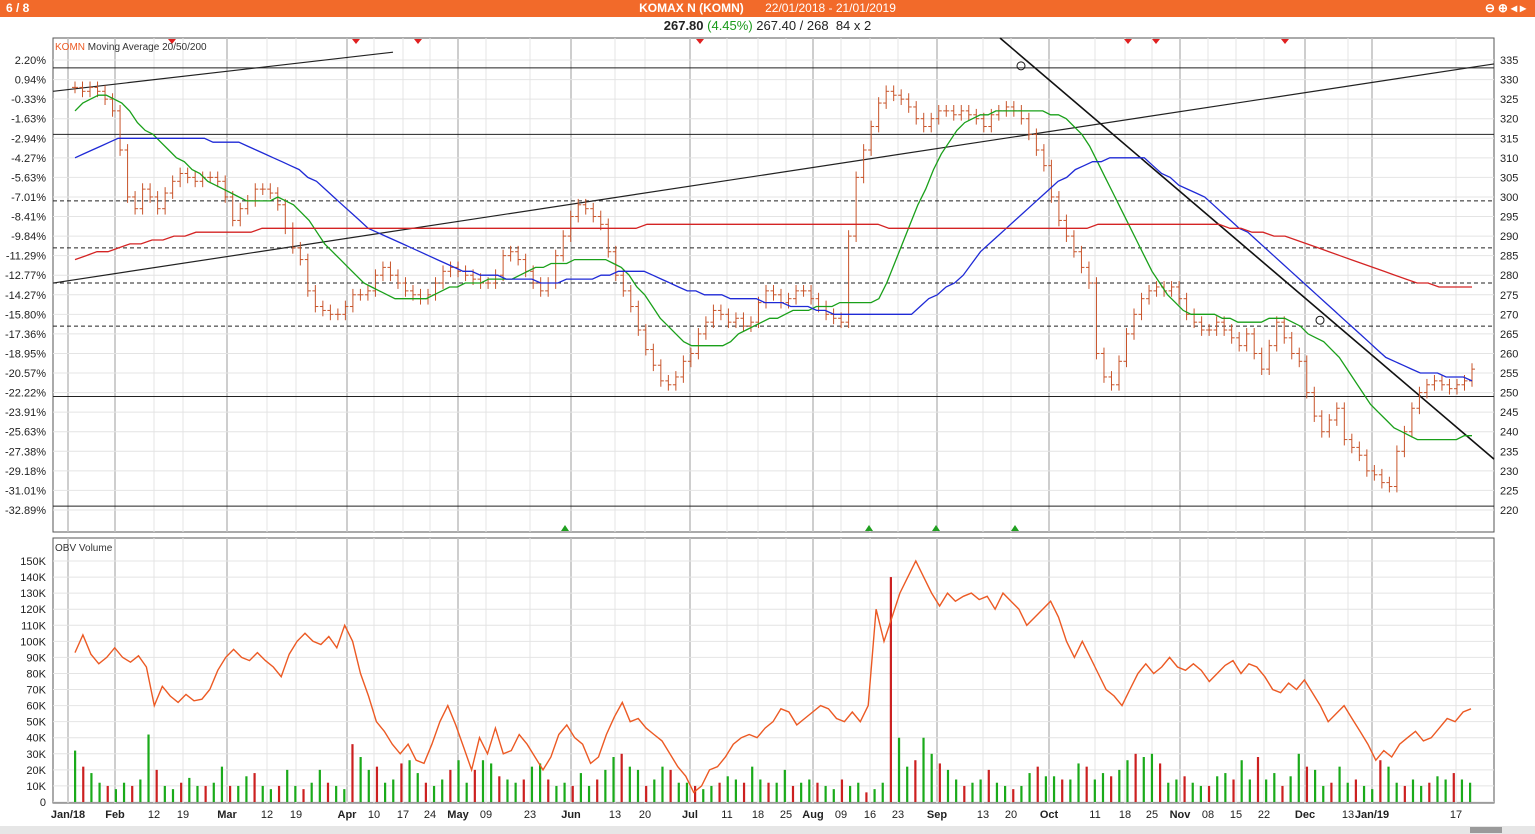  Describe the element at coordinates (18, 8) in the screenshot. I see `page-indicator: 6 / 8` at that location.